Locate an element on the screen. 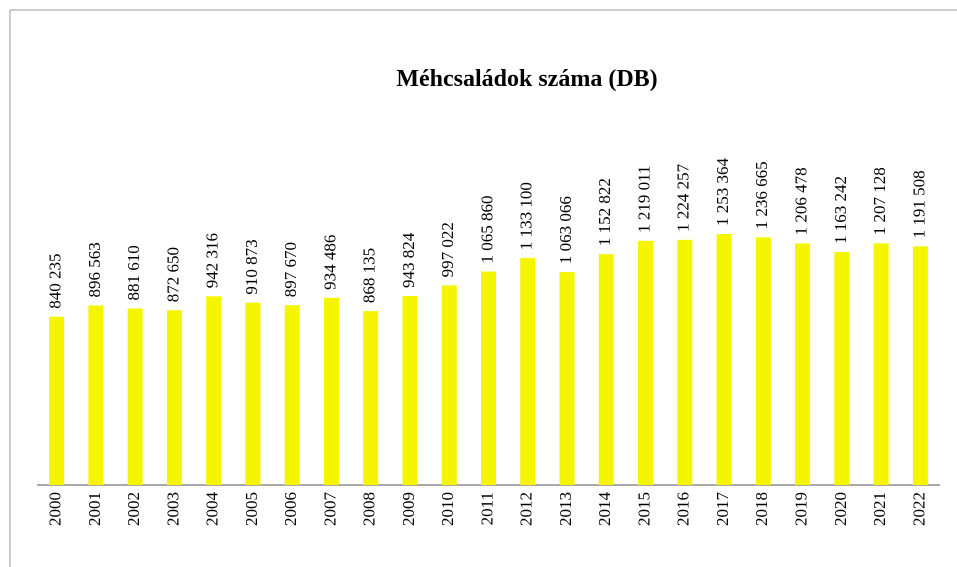 This screenshot has height=567, width=957. x-tick-label: 2015 is located at coordinates (643, 509).